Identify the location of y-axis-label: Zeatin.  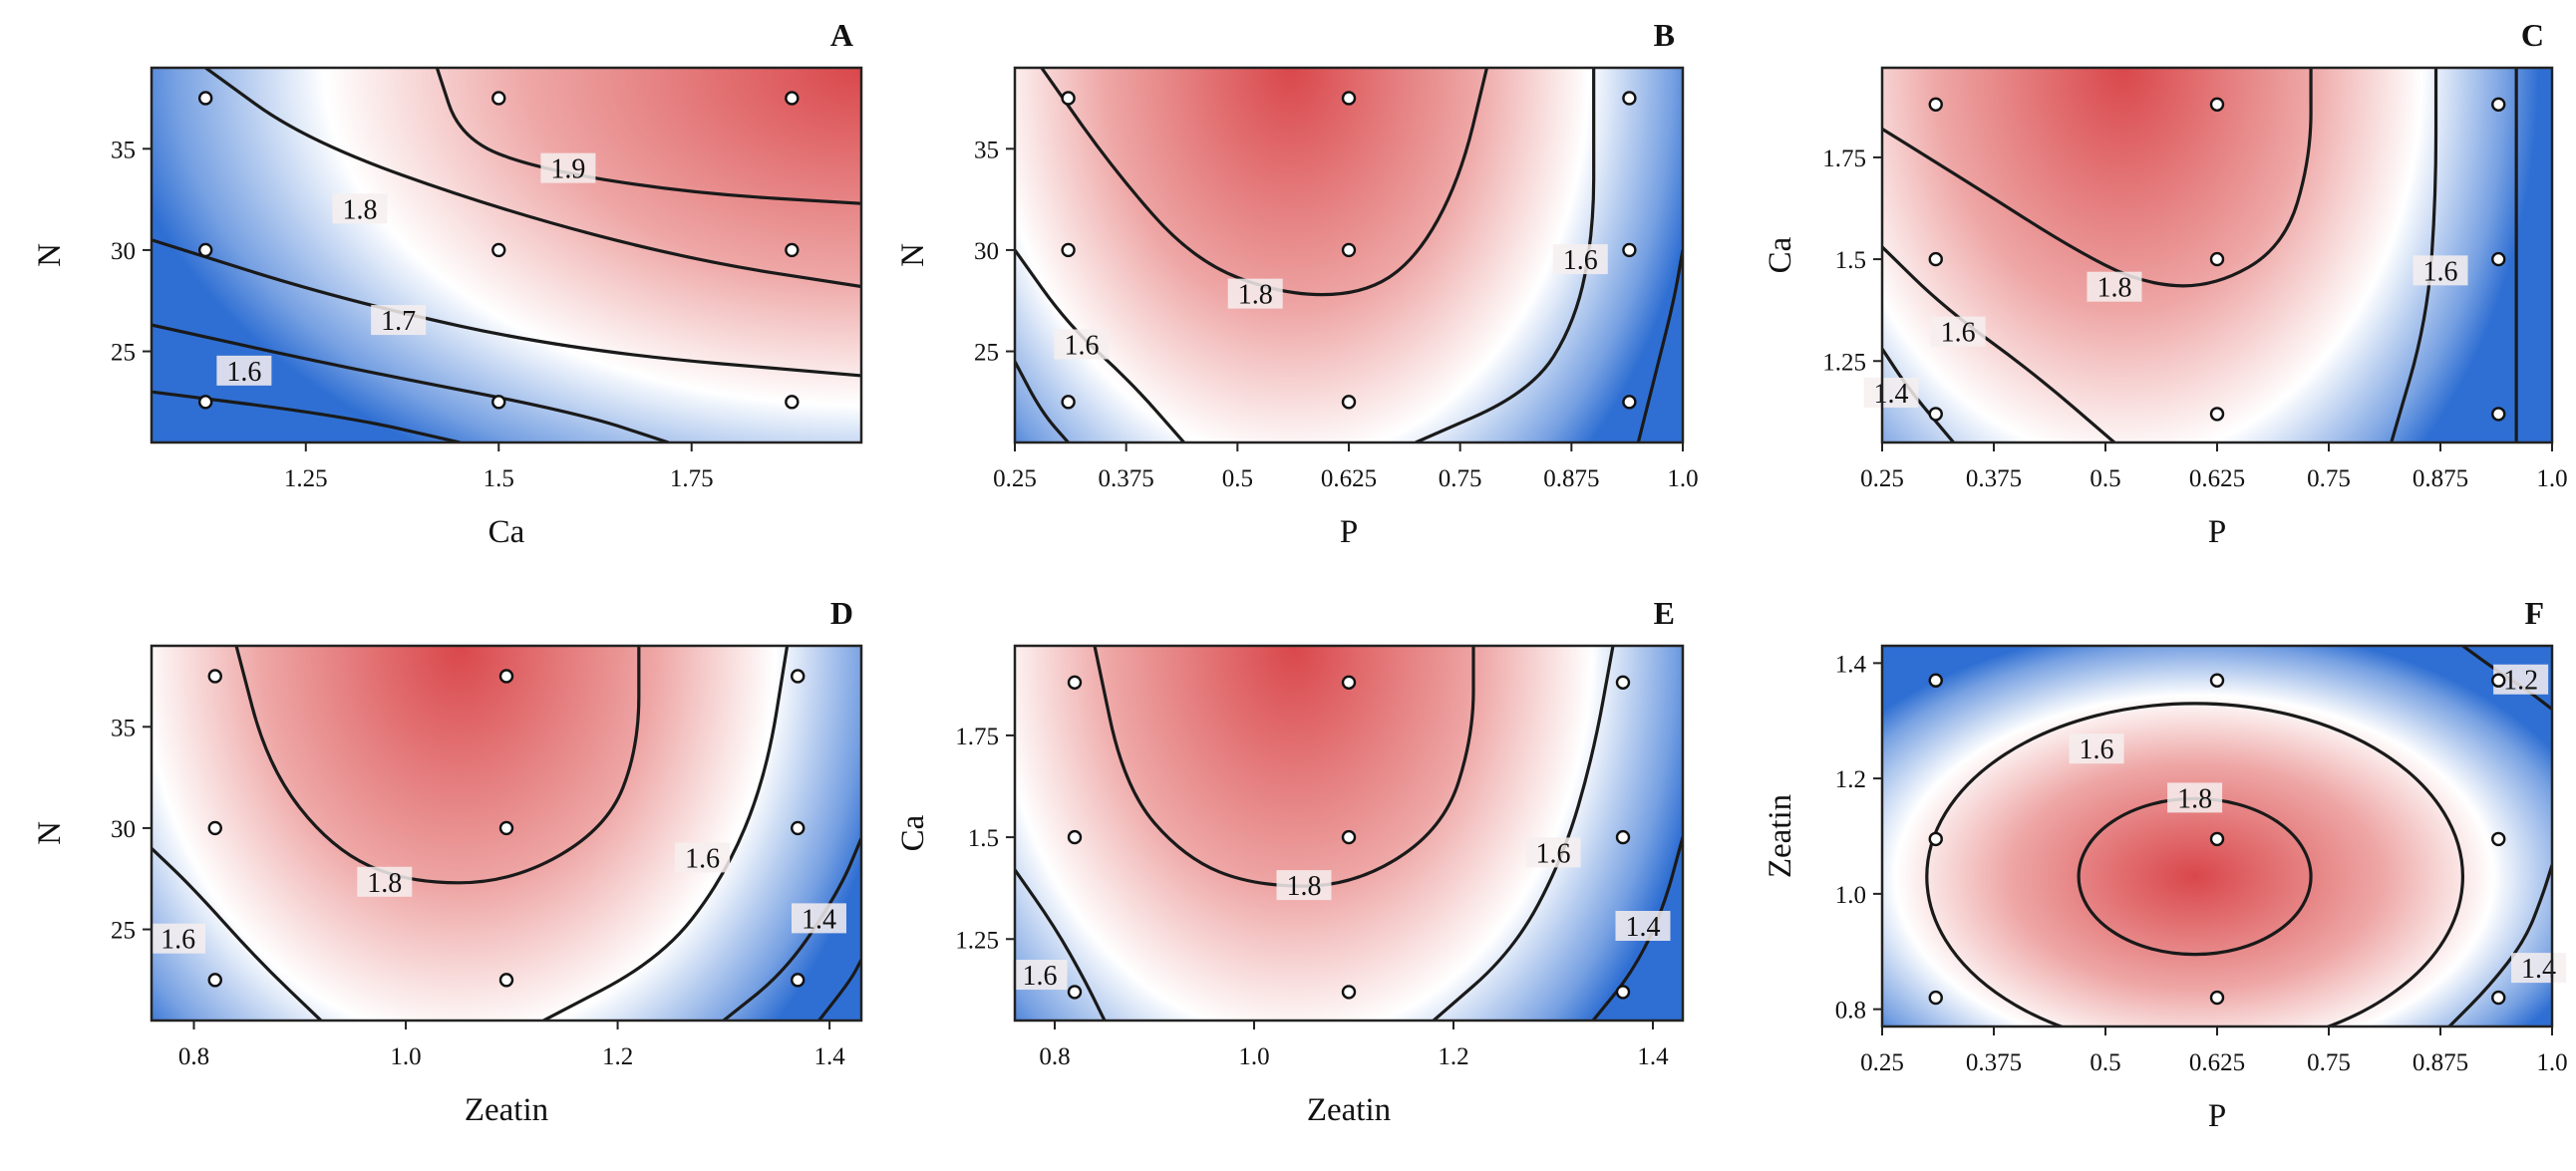
(1780, 836).